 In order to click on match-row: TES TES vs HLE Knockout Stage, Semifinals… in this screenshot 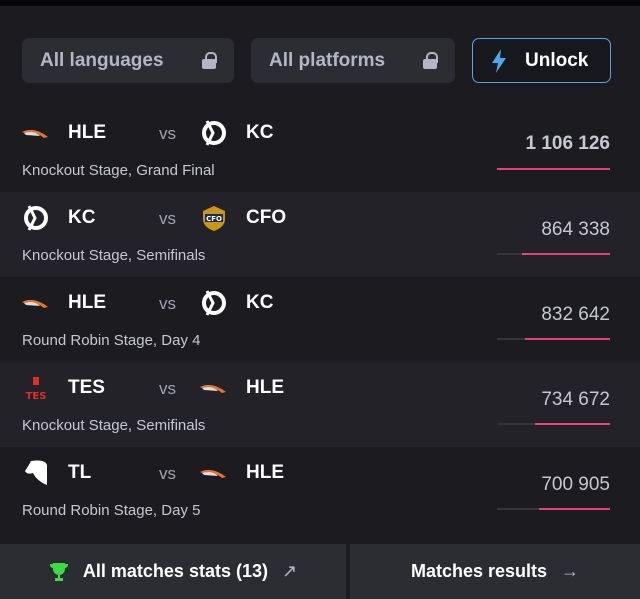, I will do `click(320, 404)`.